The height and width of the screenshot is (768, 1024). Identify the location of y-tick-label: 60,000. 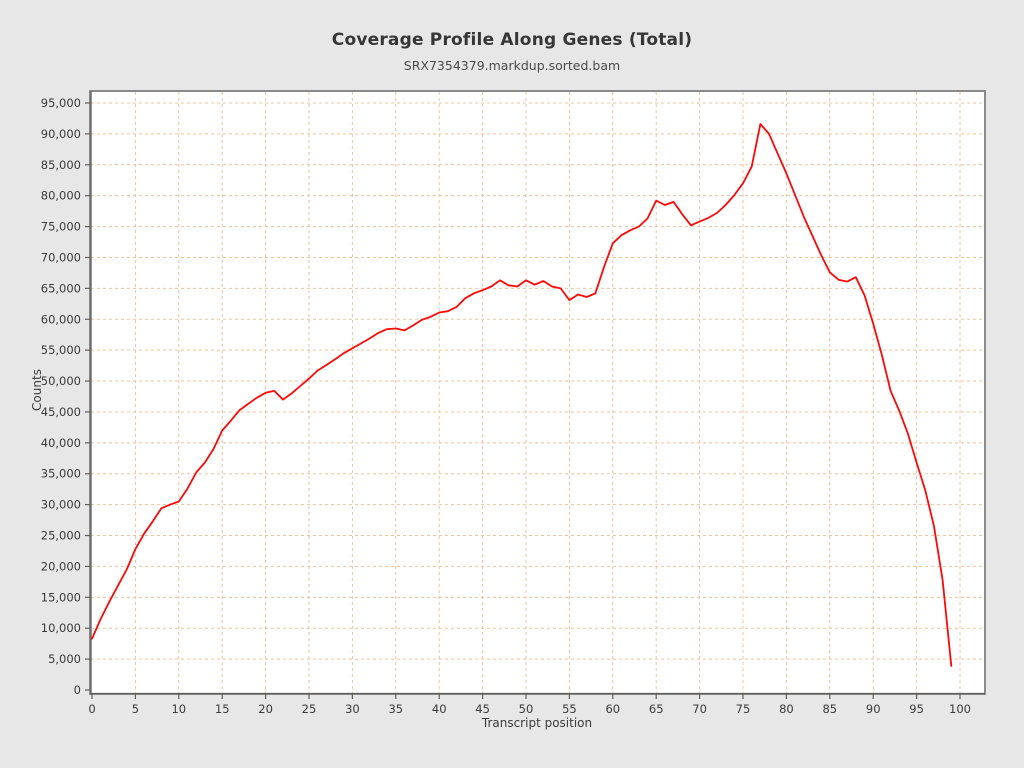
(61, 319).